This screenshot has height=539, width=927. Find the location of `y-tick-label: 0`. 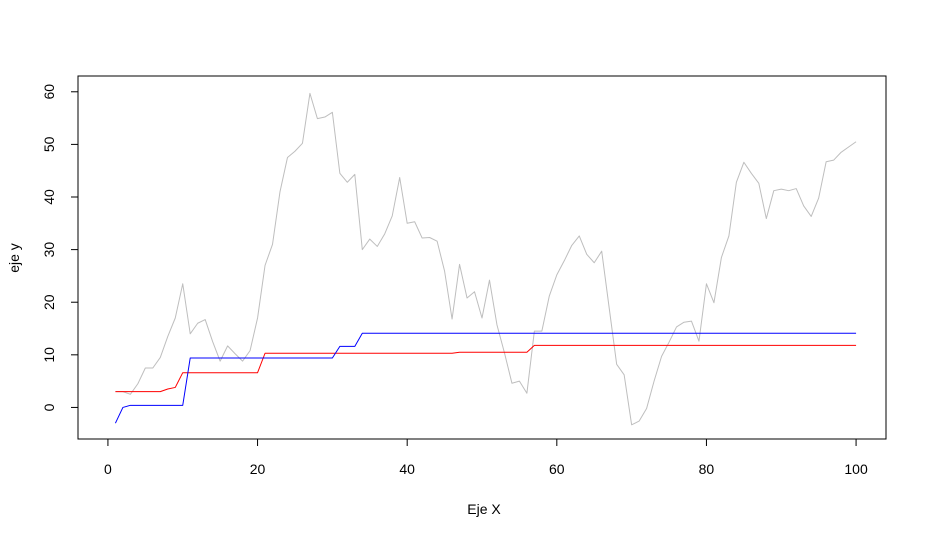

y-tick-label: 0 is located at coordinates (49, 407).